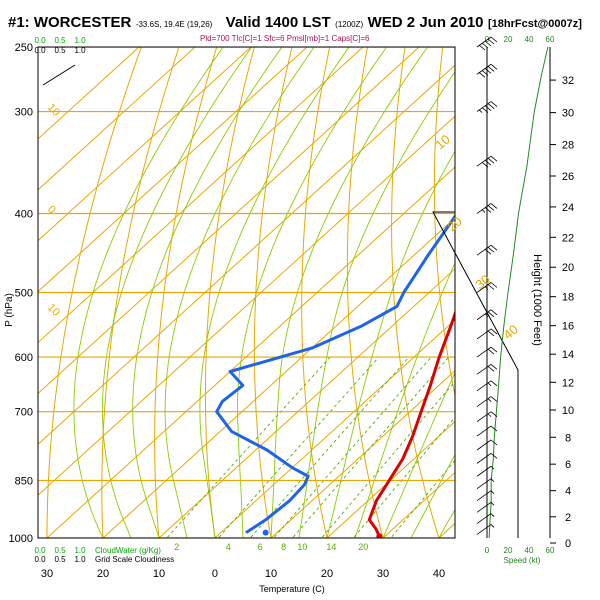 The width and height of the screenshot is (600, 600). I want to click on temperature-tick-label: 20, so click(103, 574).